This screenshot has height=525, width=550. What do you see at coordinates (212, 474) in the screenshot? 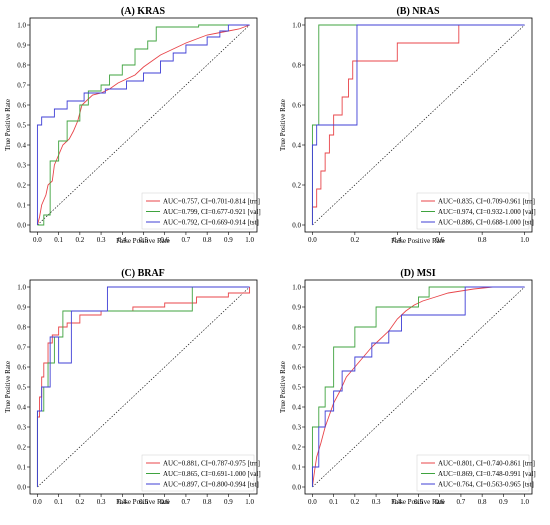
I see `legend-entry: AUC=0.865, CI=0.691-1.000 [val]` at bounding box center [212, 474].